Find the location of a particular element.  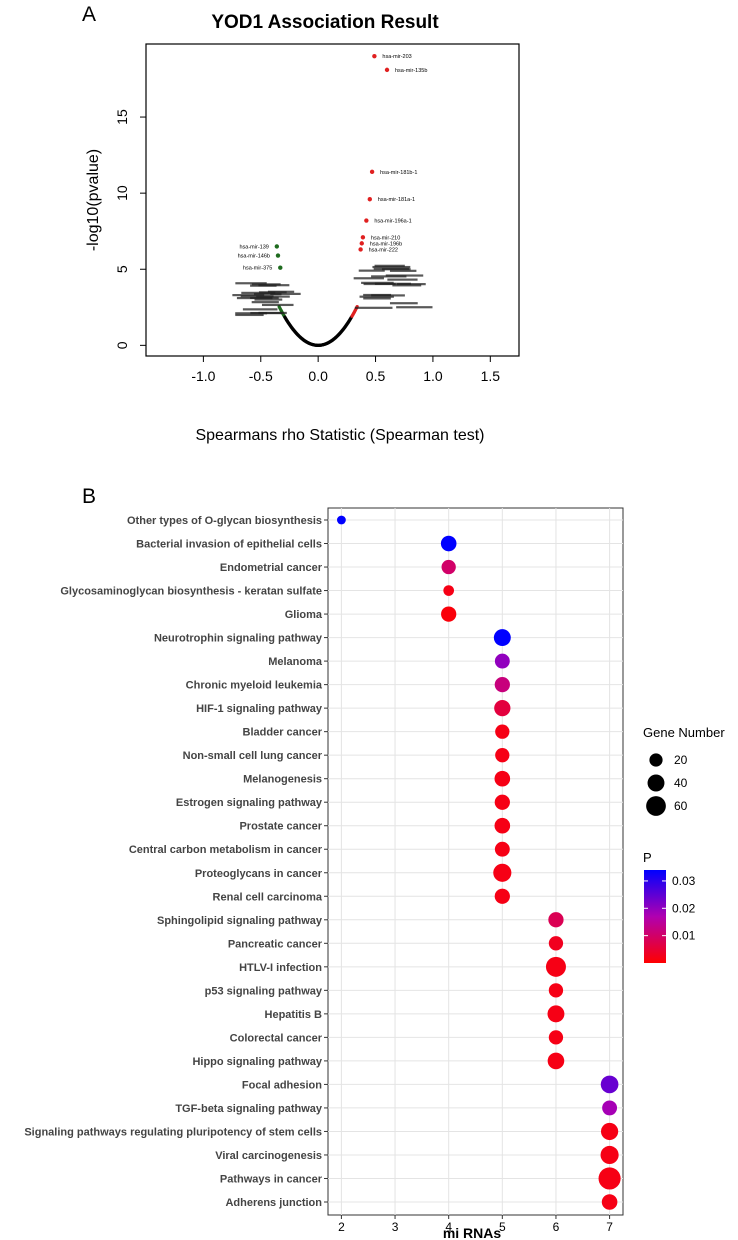

dotplot-category-label: Endometrial cancer is located at coordinates (271, 568).